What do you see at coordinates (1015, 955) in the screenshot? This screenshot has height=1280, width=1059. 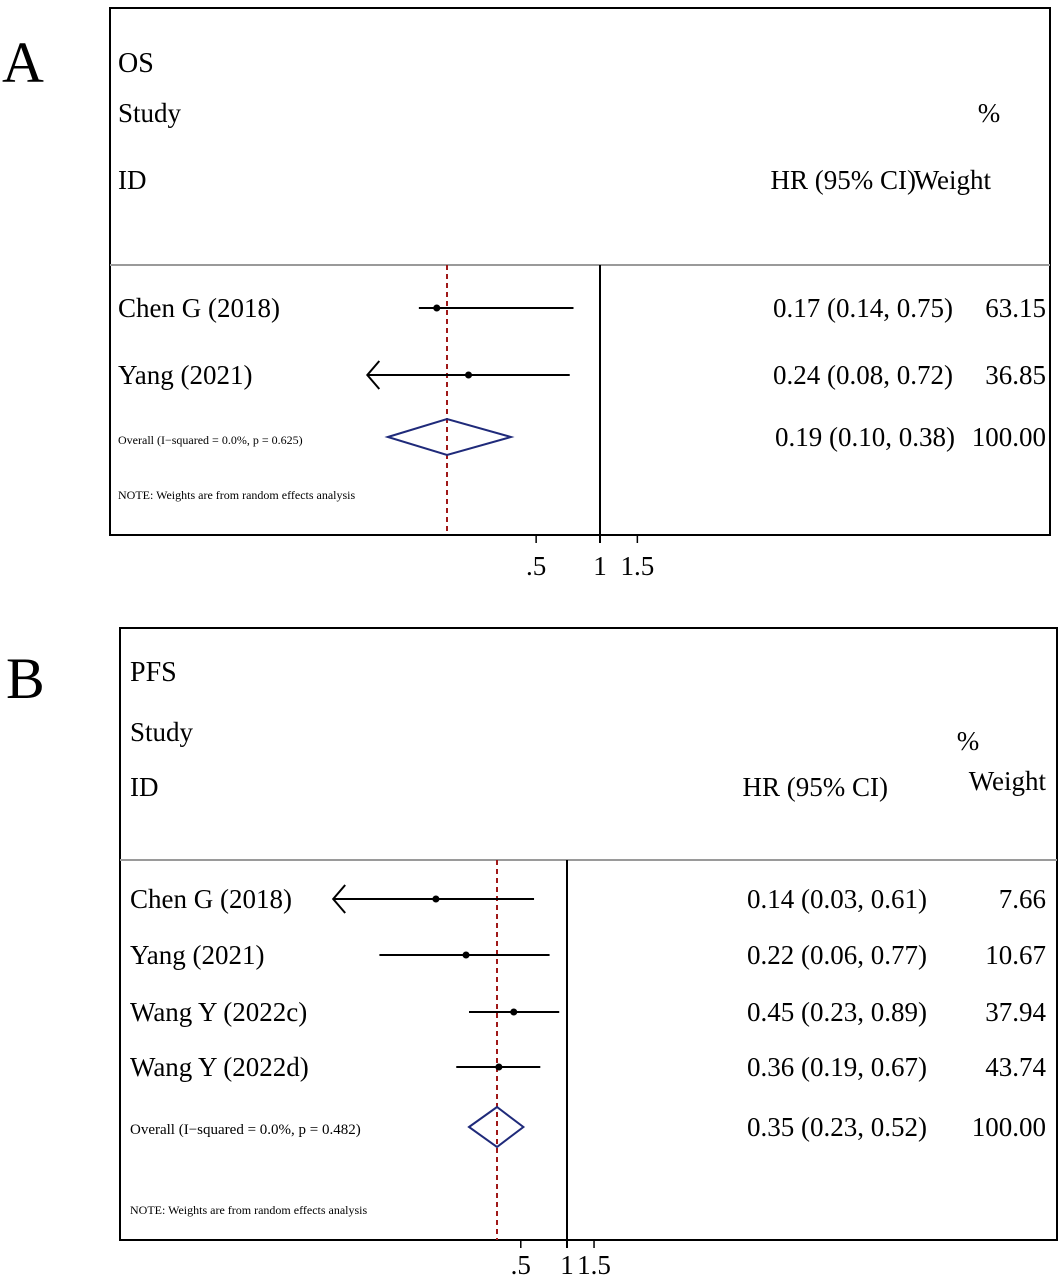 I see `study-weight: 10.67` at bounding box center [1015, 955].